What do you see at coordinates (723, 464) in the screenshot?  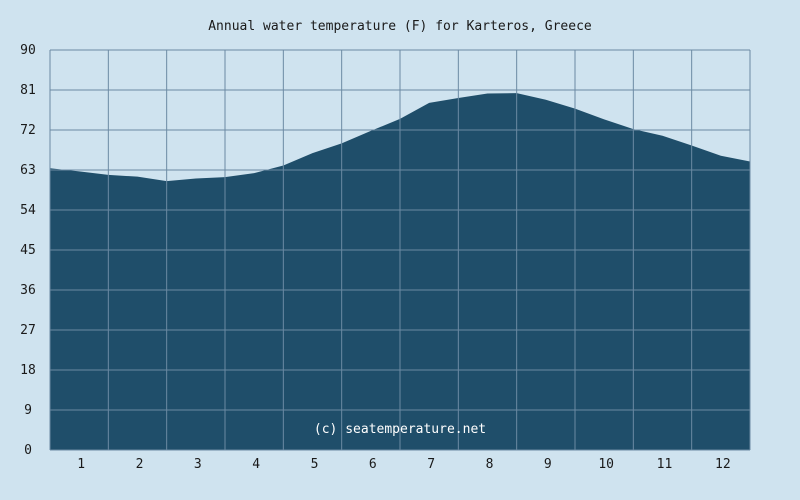 I see `x-tick-label: 12` at bounding box center [723, 464].